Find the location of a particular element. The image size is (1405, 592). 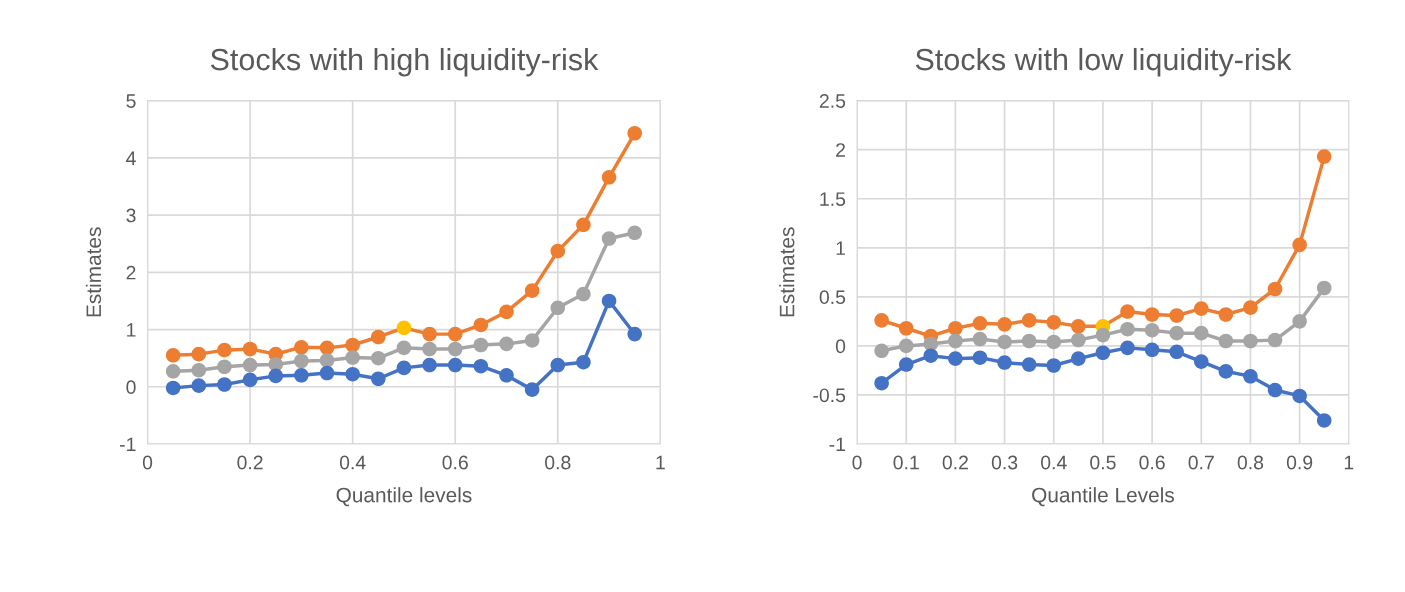

y-tick-label: 1.5 is located at coordinates (833, 199).